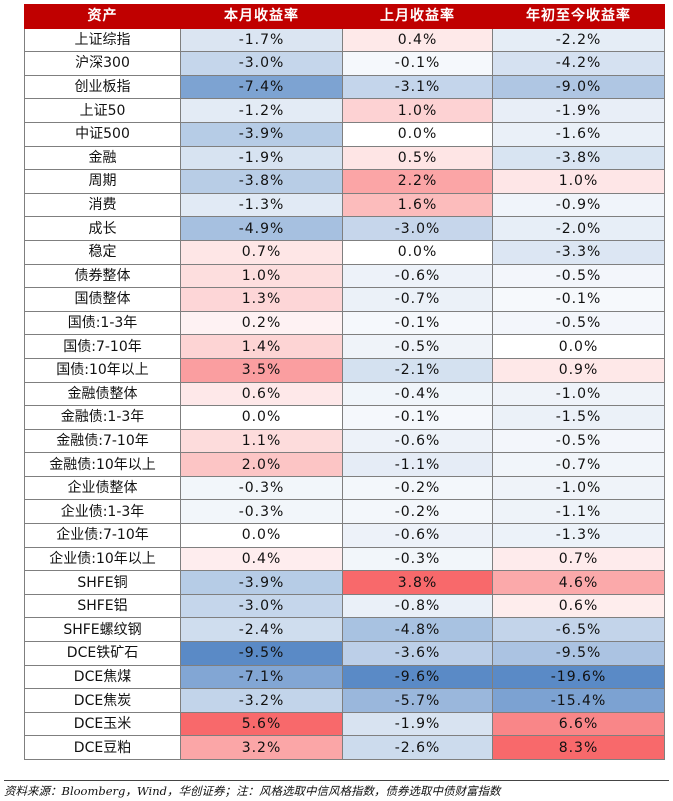  What do you see at coordinates (578, 228) in the screenshot?
I see `ytd-return-cell: -2.0%` at bounding box center [578, 228].